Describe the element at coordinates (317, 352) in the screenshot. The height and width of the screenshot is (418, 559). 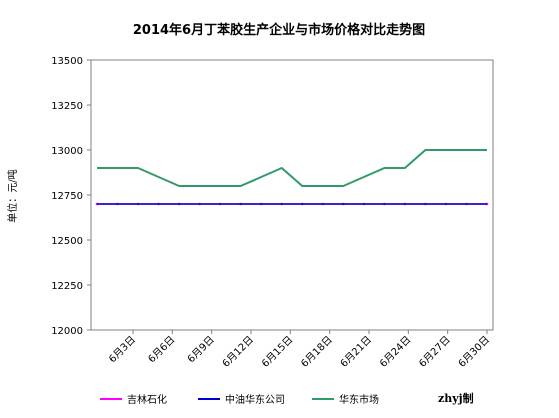
I see `x-tick-label: 6月18日` at that location.